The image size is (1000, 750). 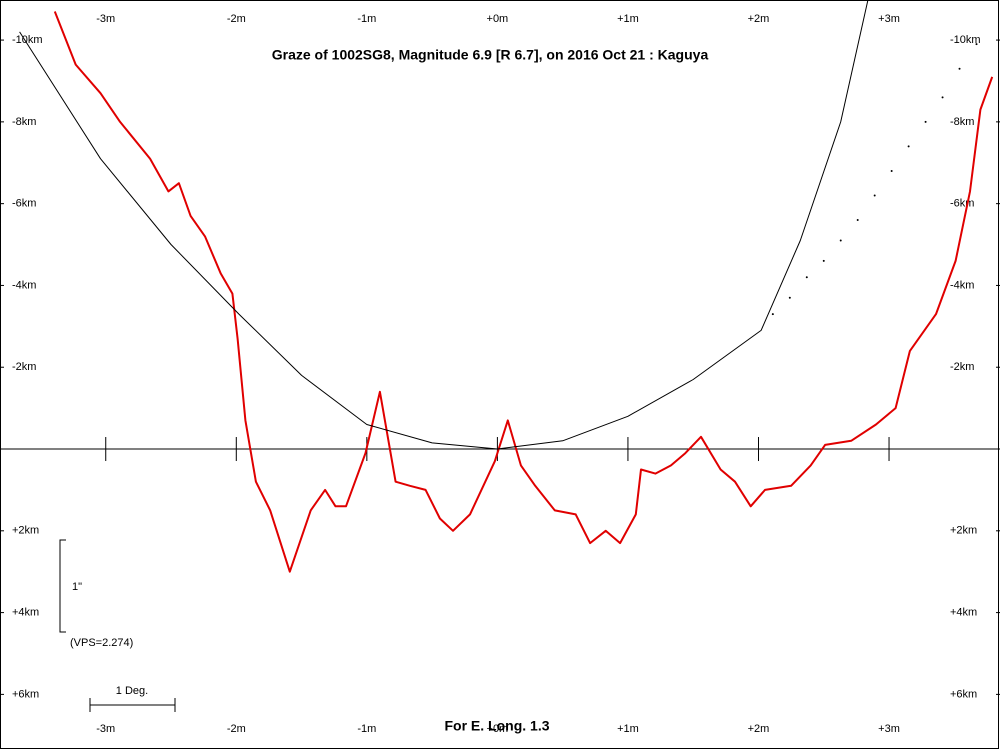 What do you see at coordinates (77, 587) in the screenshot?
I see `scale-label: 1"` at bounding box center [77, 587].